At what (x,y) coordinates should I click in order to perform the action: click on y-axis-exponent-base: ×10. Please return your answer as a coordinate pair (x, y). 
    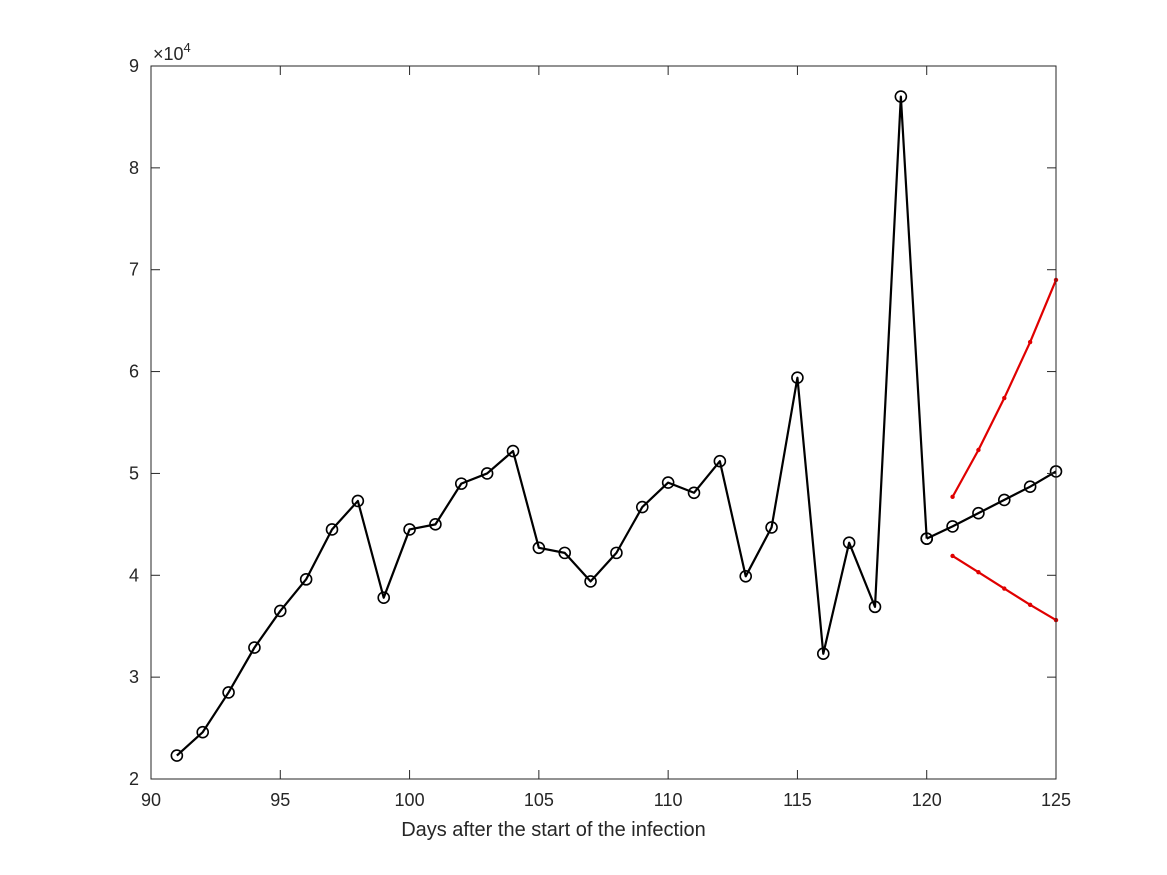
    Looking at the image, I should click on (168, 54).